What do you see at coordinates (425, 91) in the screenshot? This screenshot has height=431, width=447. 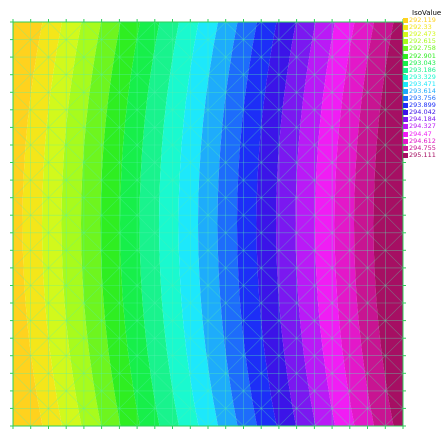 I see `legend-item: 293.614` at bounding box center [425, 91].